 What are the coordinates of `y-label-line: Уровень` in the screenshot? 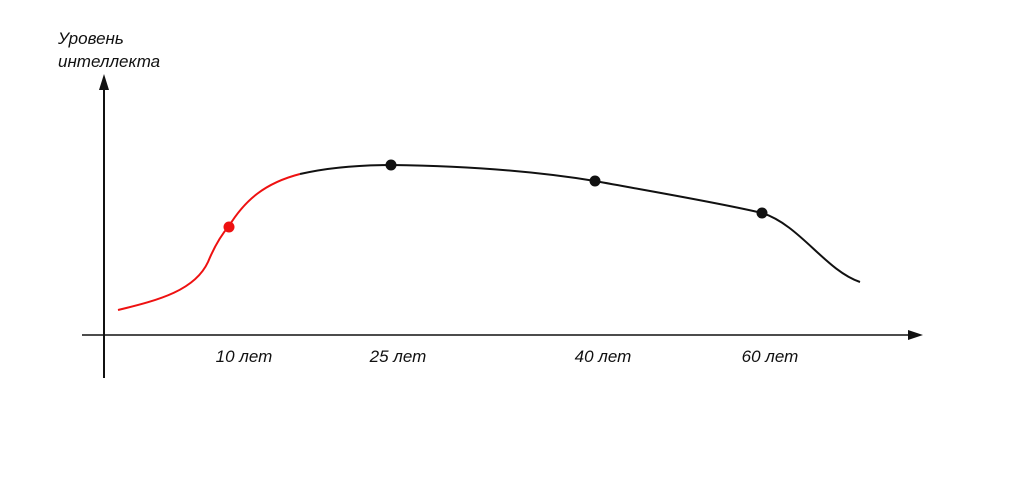 It's located at (90, 38).